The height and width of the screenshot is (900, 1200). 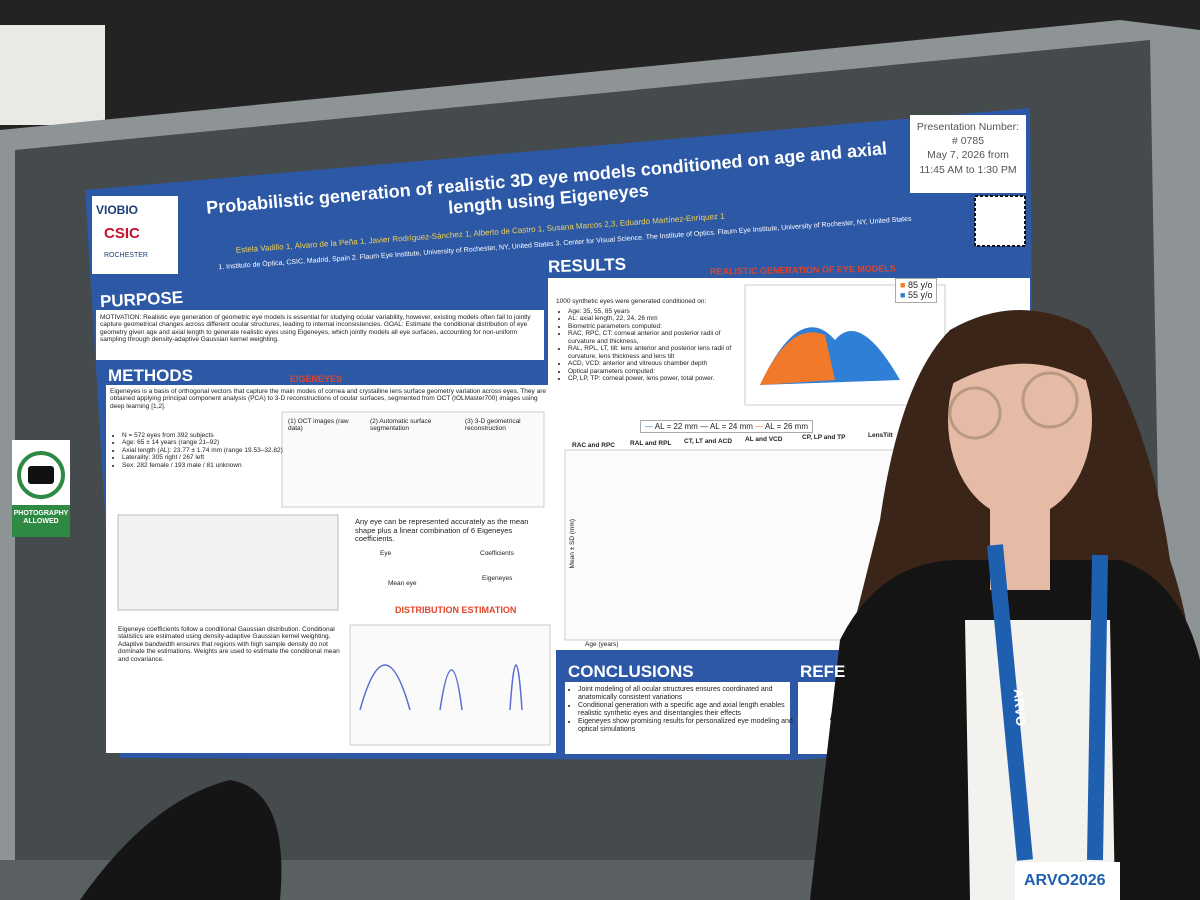 What do you see at coordinates (708, 441) in the screenshot?
I see `subplot-title: CT, LT and ACD` at bounding box center [708, 441].